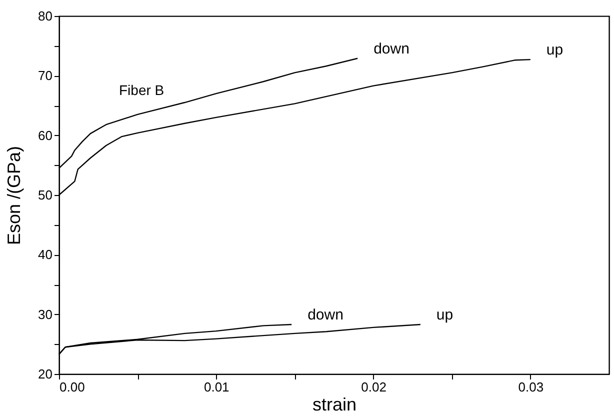  I want to click on y-tick-label: 50, so click(45, 195).